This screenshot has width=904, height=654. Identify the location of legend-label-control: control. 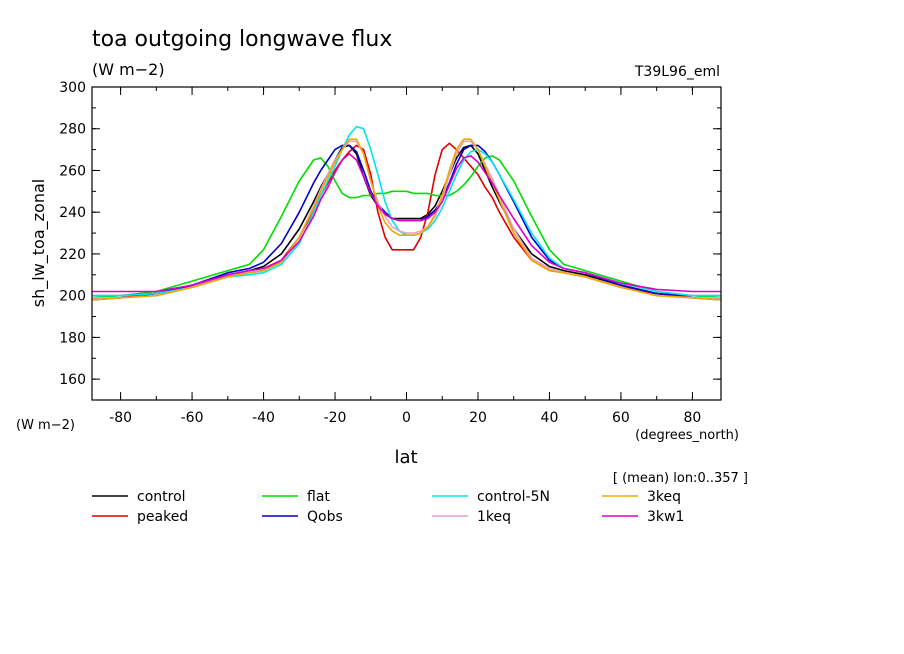
(161, 497).